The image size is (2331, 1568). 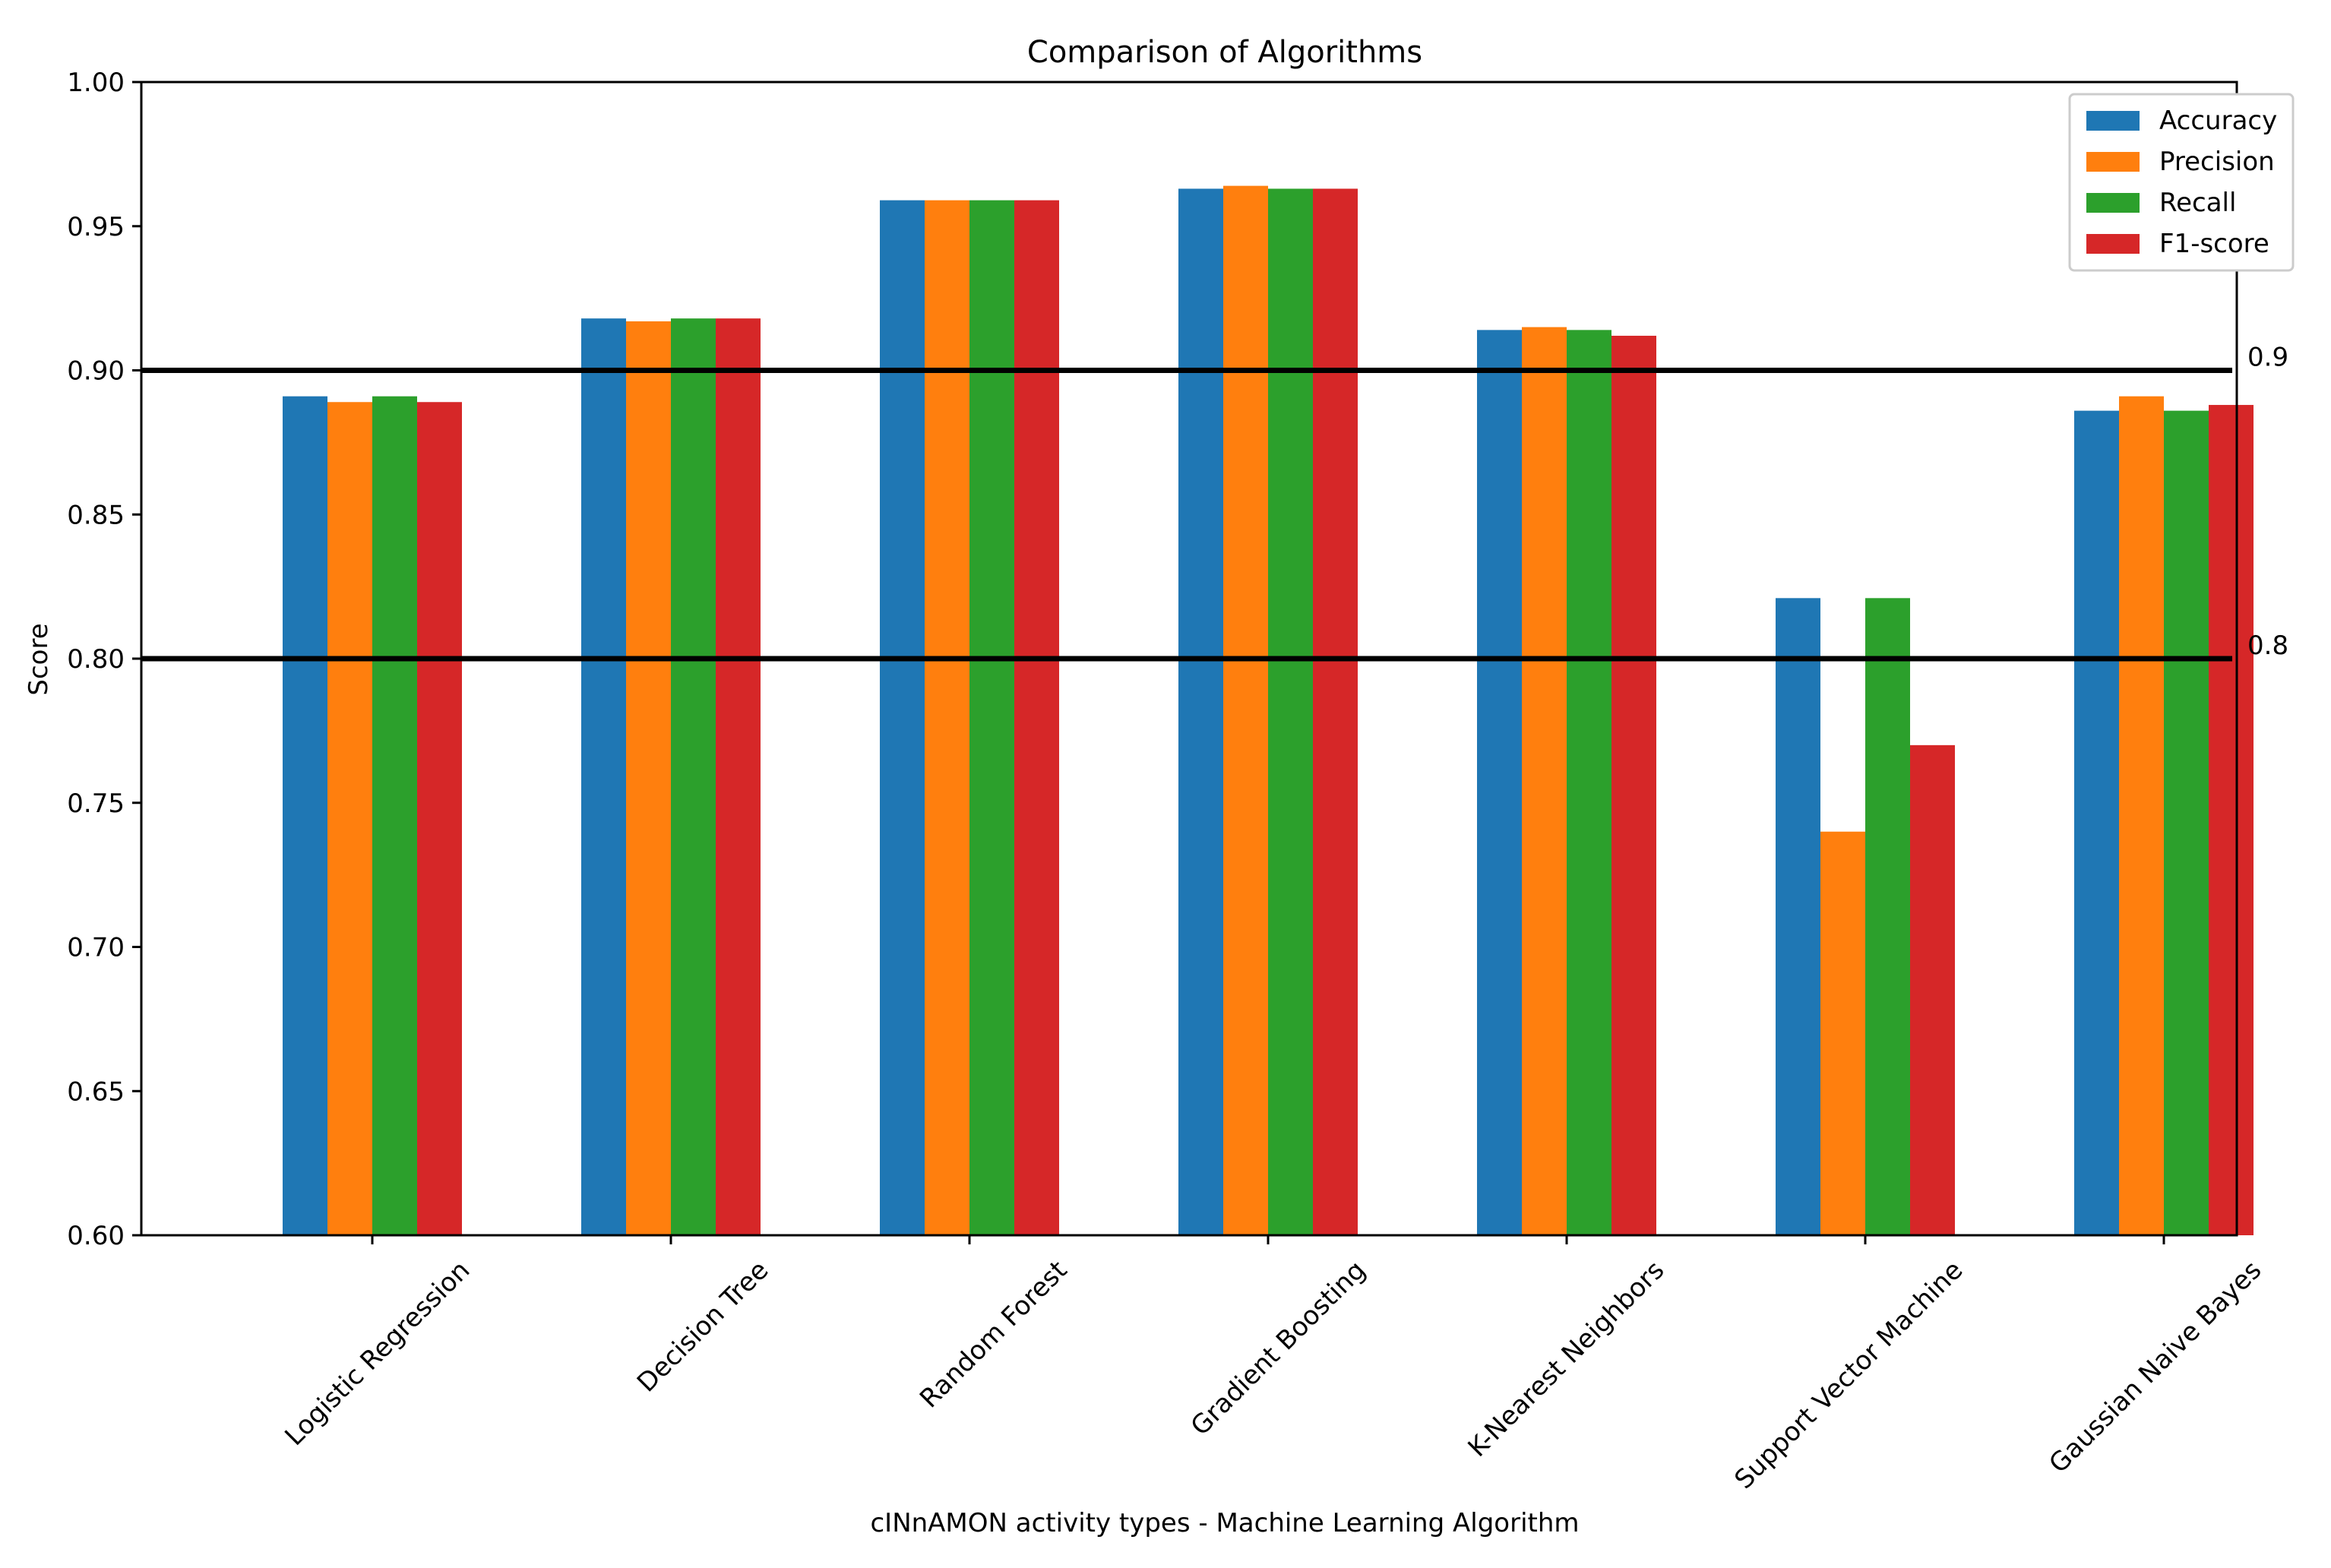 What do you see at coordinates (96, 1091) in the screenshot?
I see `y-tick-label: 0.65` at bounding box center [96, 1091].